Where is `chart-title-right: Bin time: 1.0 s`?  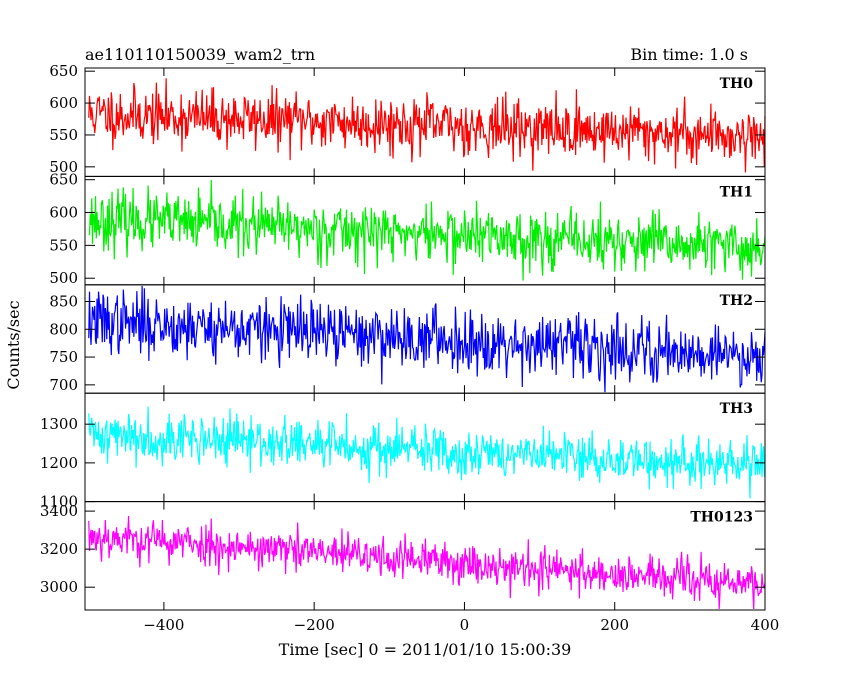 chart-title-right: Bin time: 1.0 s is located at coordinates (689, 54).